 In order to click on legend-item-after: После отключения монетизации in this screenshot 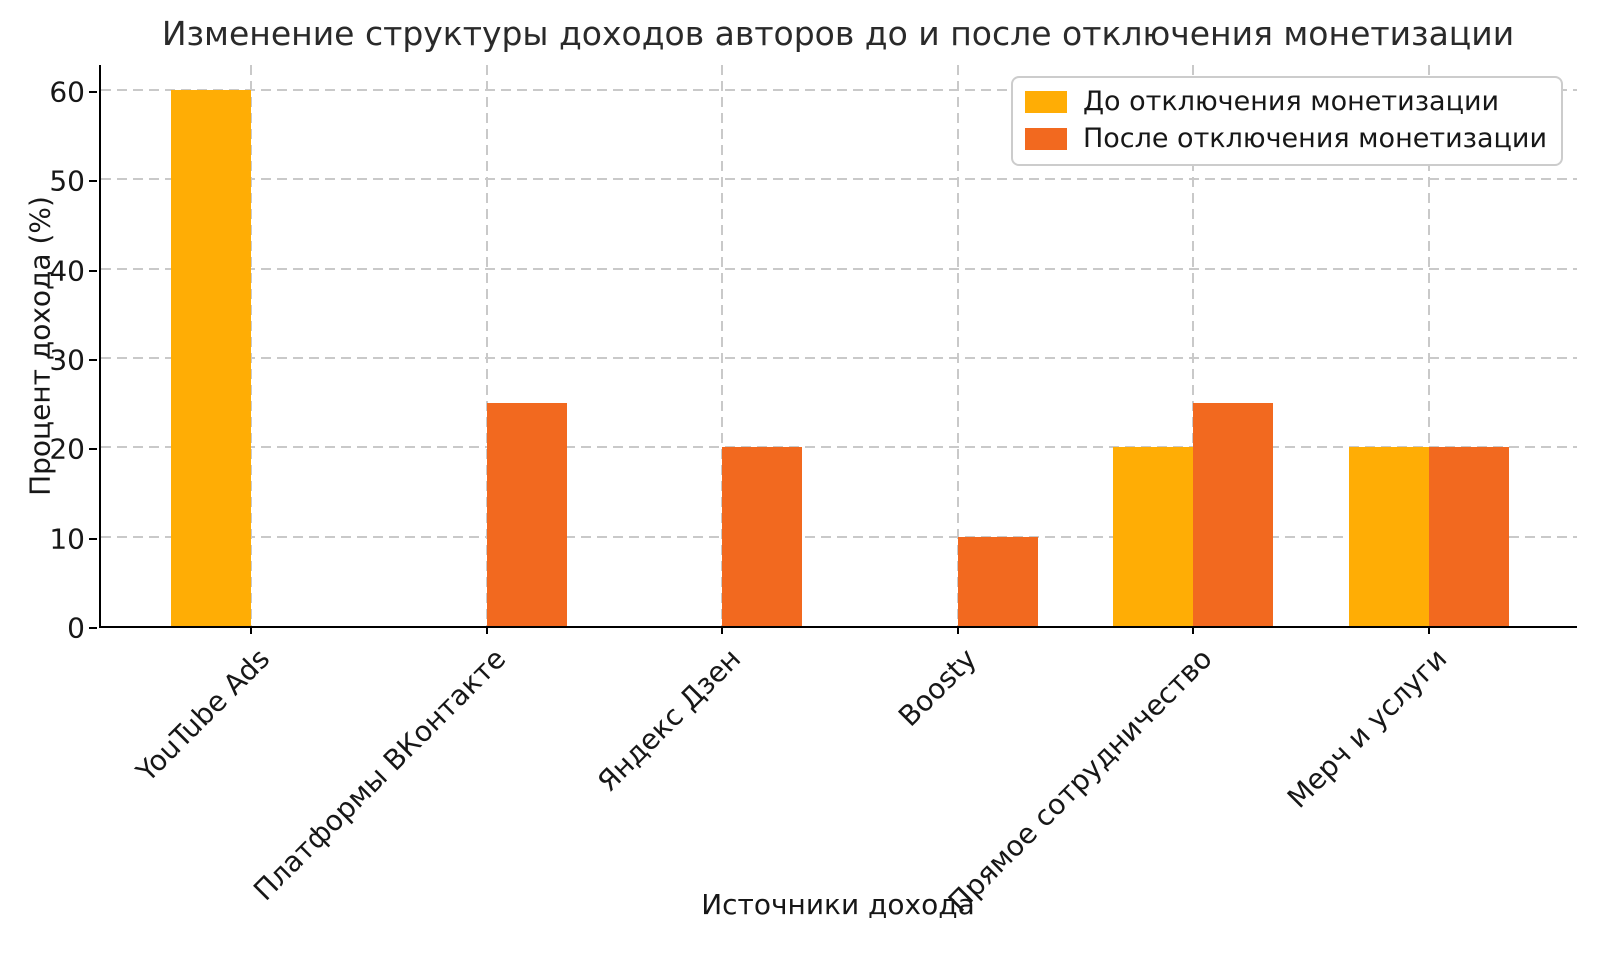, I will do `click(1285, 138)`.